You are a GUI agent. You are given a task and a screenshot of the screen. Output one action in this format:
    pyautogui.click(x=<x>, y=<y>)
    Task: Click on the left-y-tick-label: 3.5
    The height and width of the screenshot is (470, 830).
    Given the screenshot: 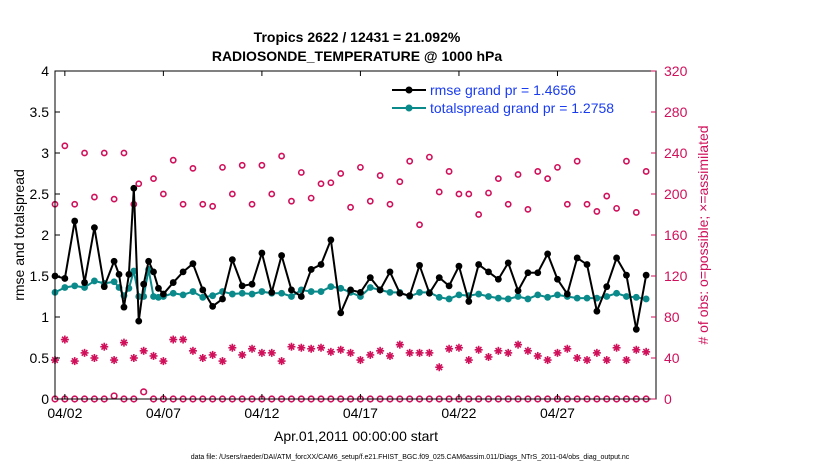 What is the action you would take?
    pyautogui.click(x=40, y=112)
    